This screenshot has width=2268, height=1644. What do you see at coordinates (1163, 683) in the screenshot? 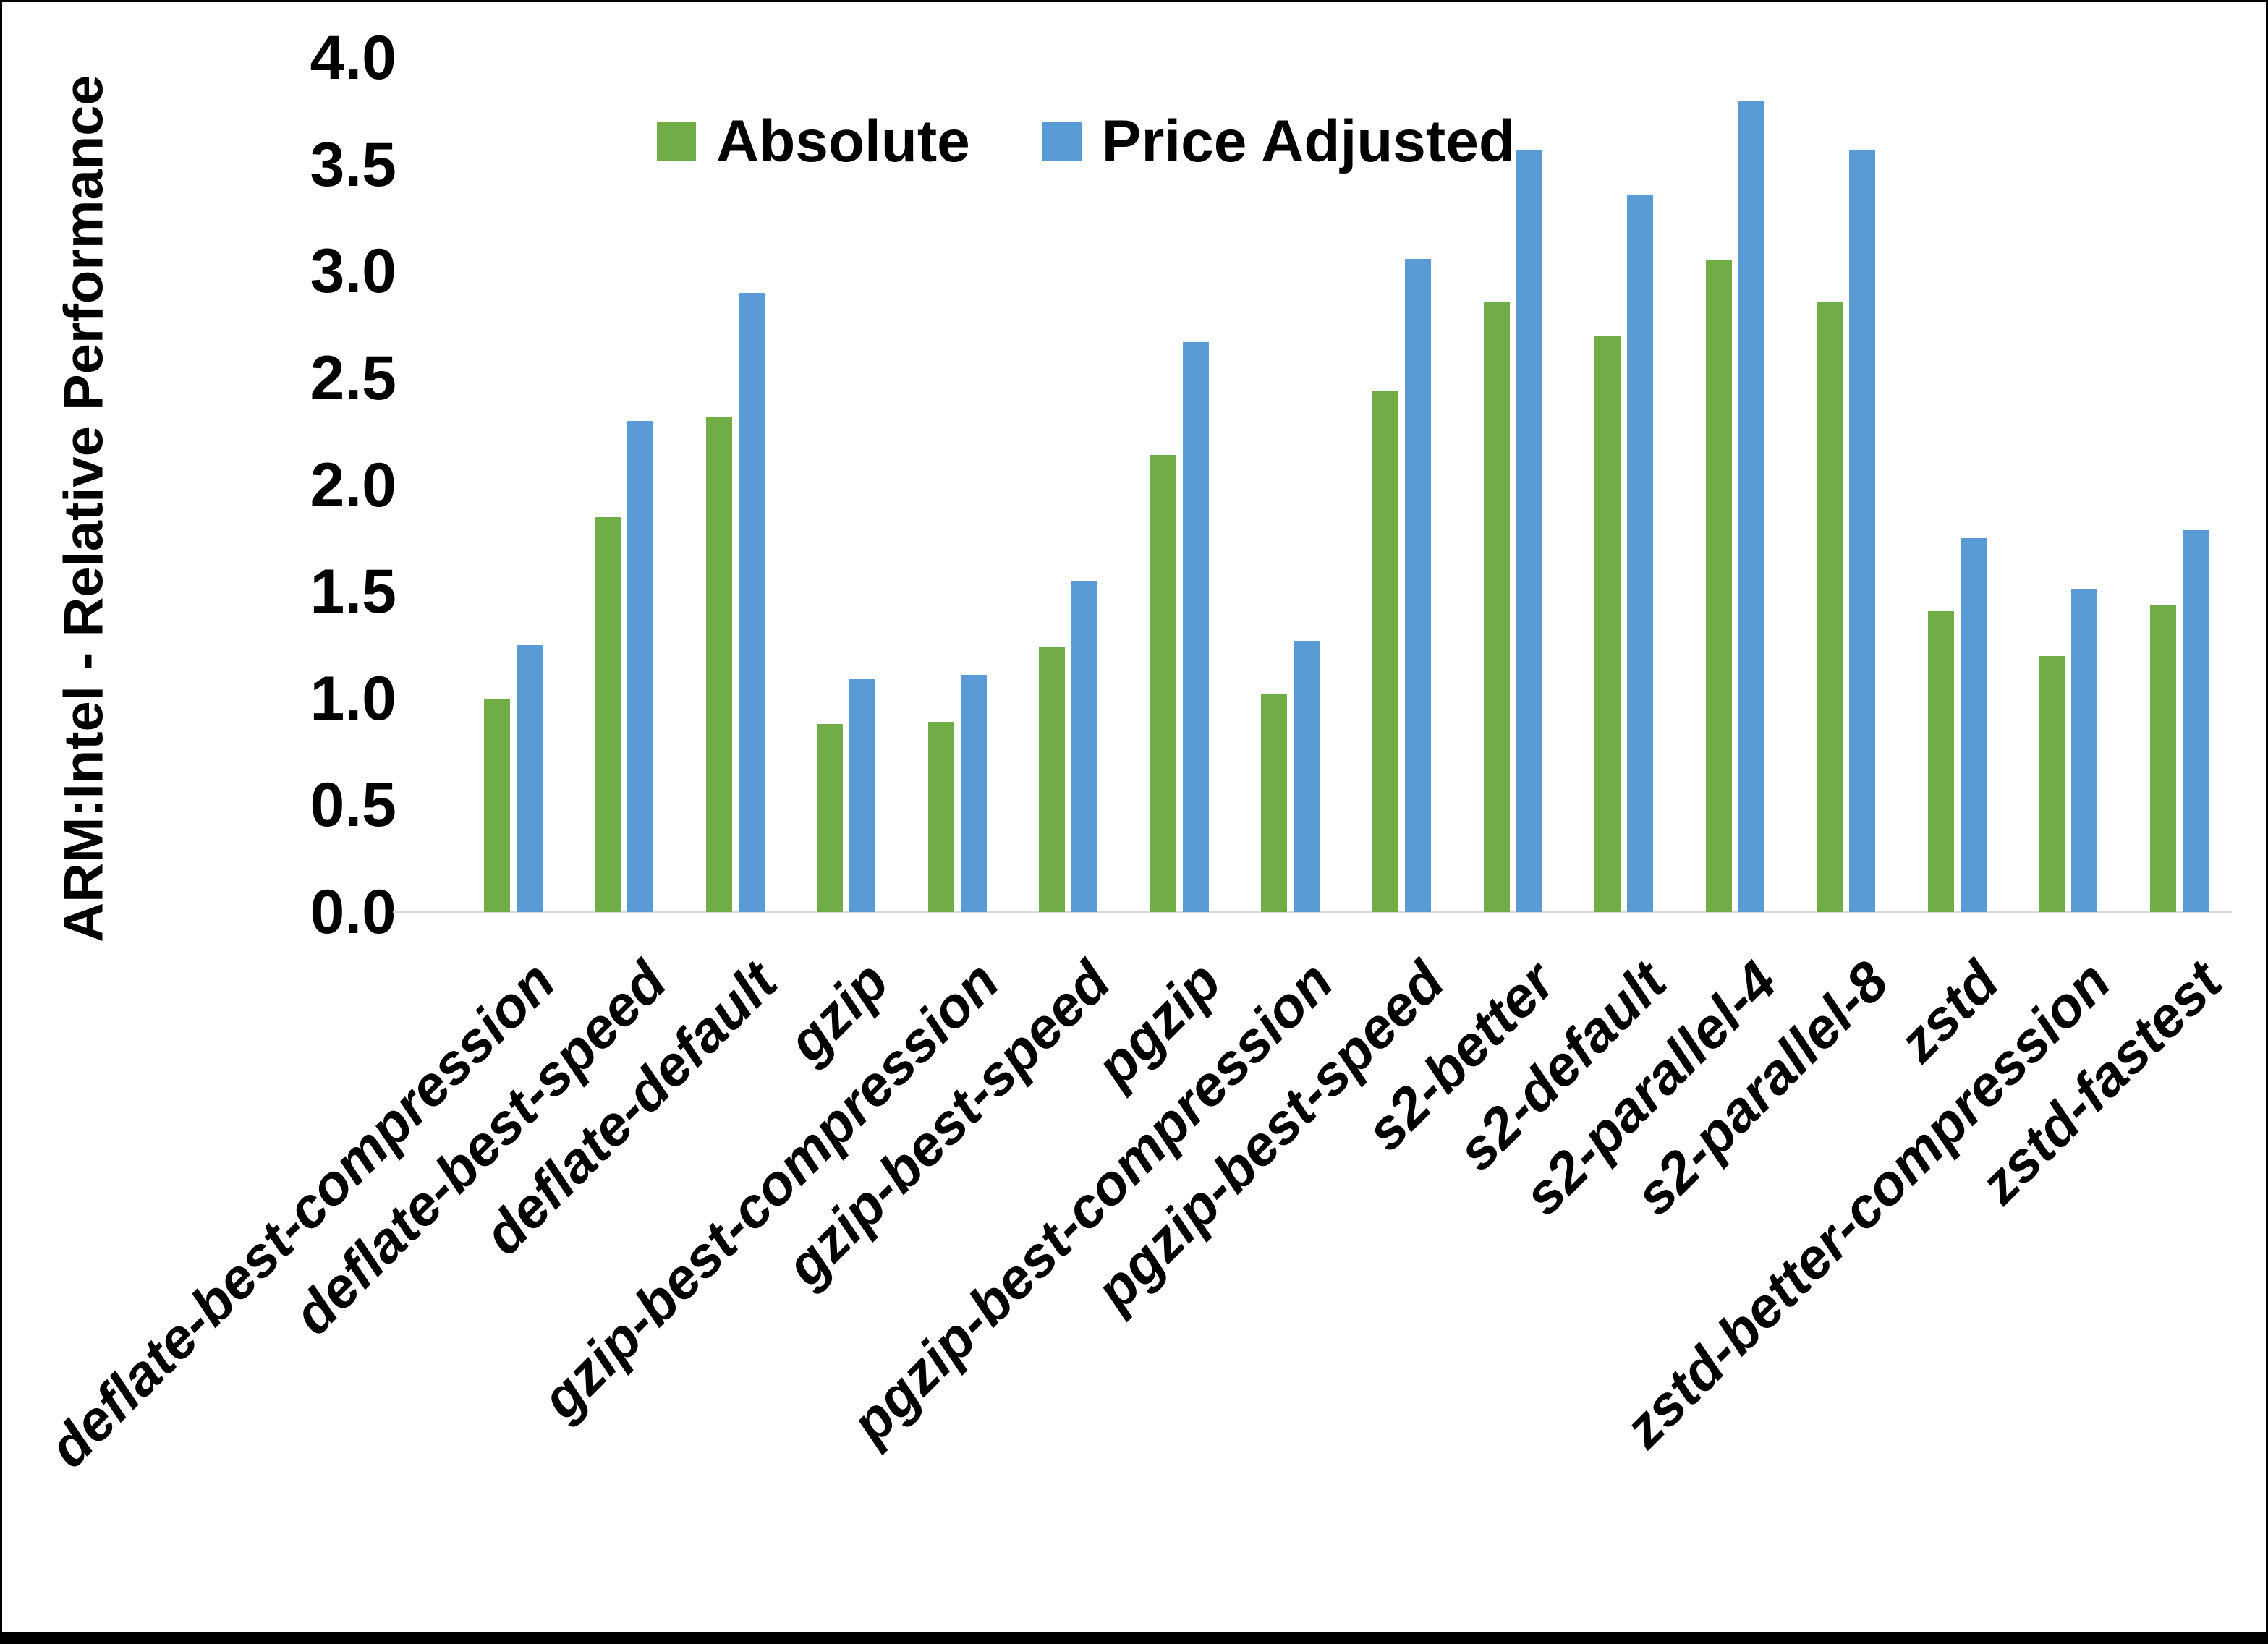
I see `bar-absolute-pgzip` at bounding box center [1163, 683].